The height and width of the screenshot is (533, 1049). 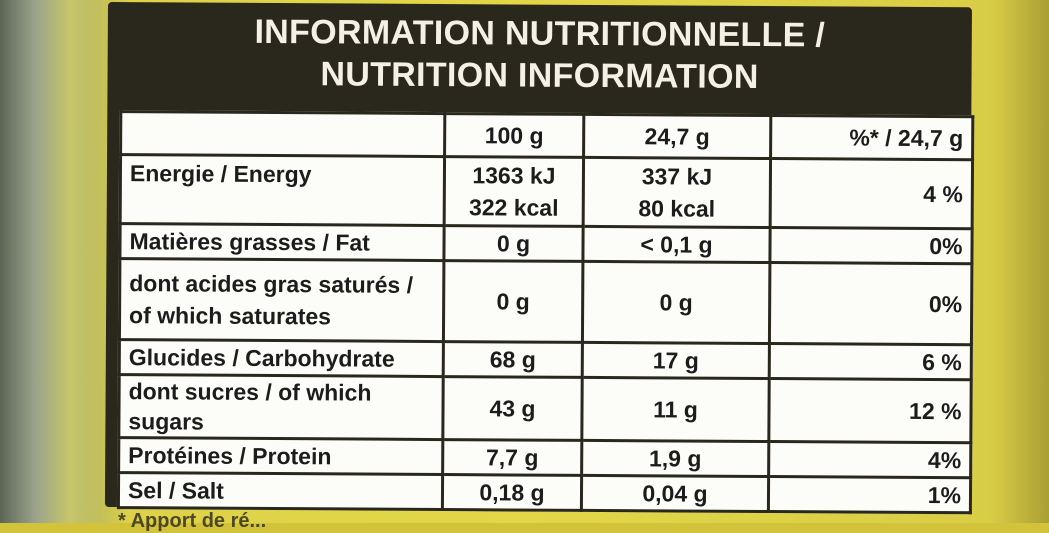 What do you see at coordinates (282, 134) in the screenshot?
I see `header-cell-empty` at bounding box center [282, 134].